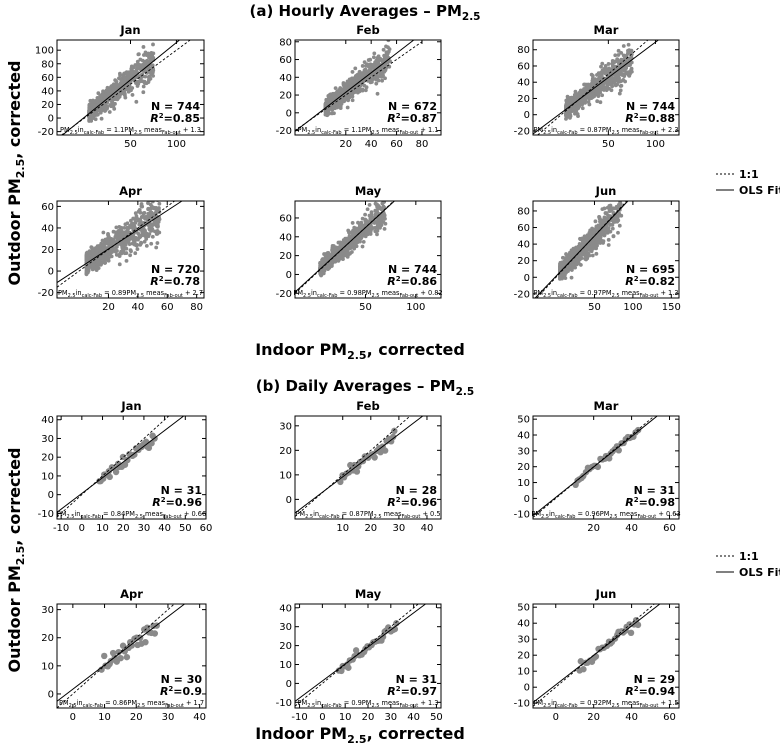  I want to click on panel-title: May, so click(368, 594).